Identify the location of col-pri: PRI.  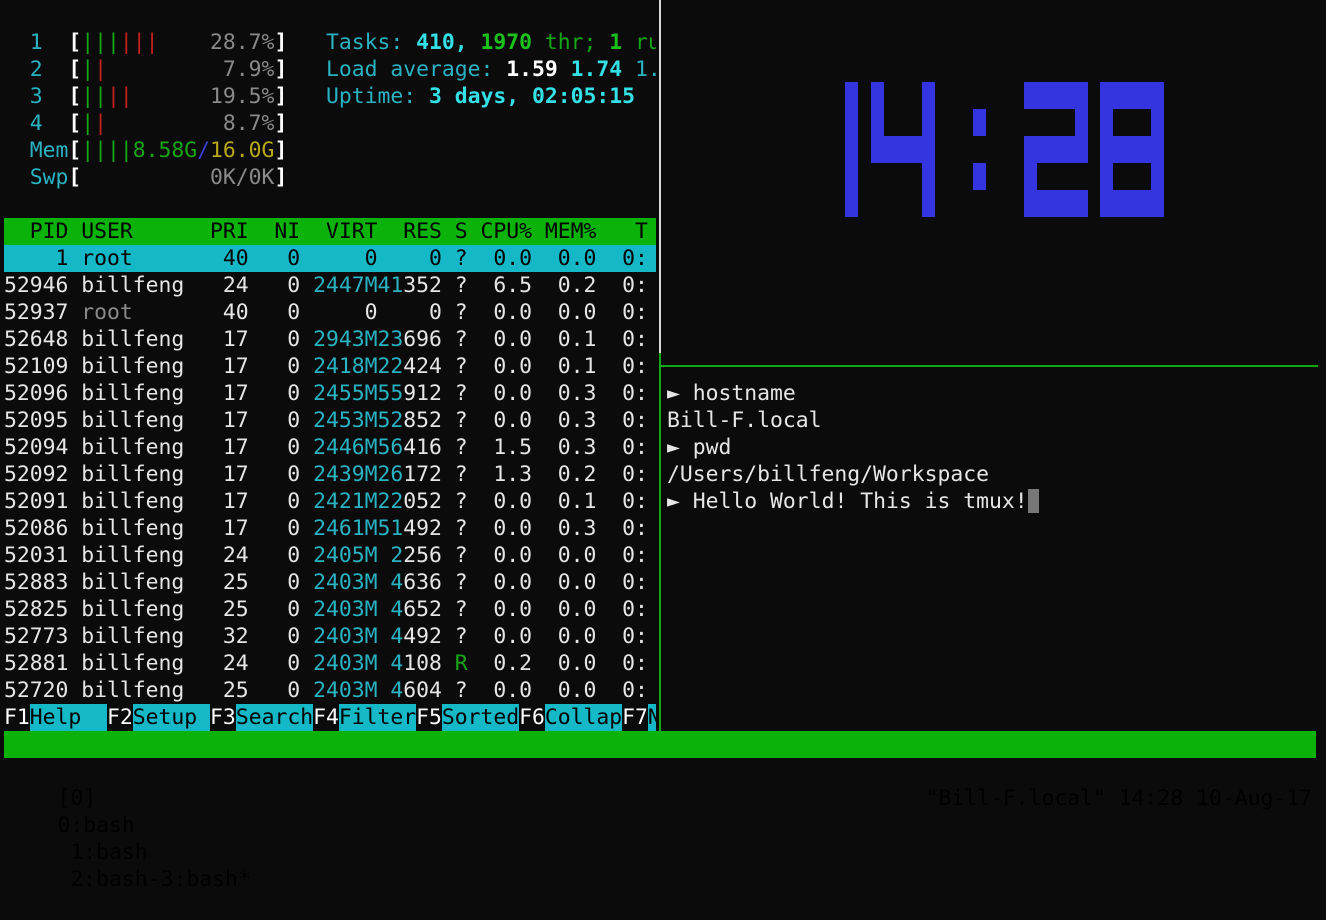
(229, 231).